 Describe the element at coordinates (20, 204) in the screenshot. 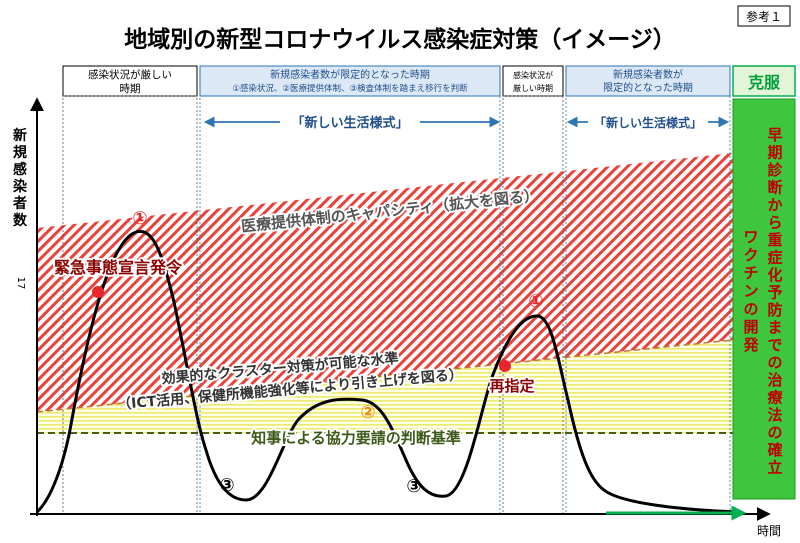

I see `y-axis-label-char: 者` at that location.